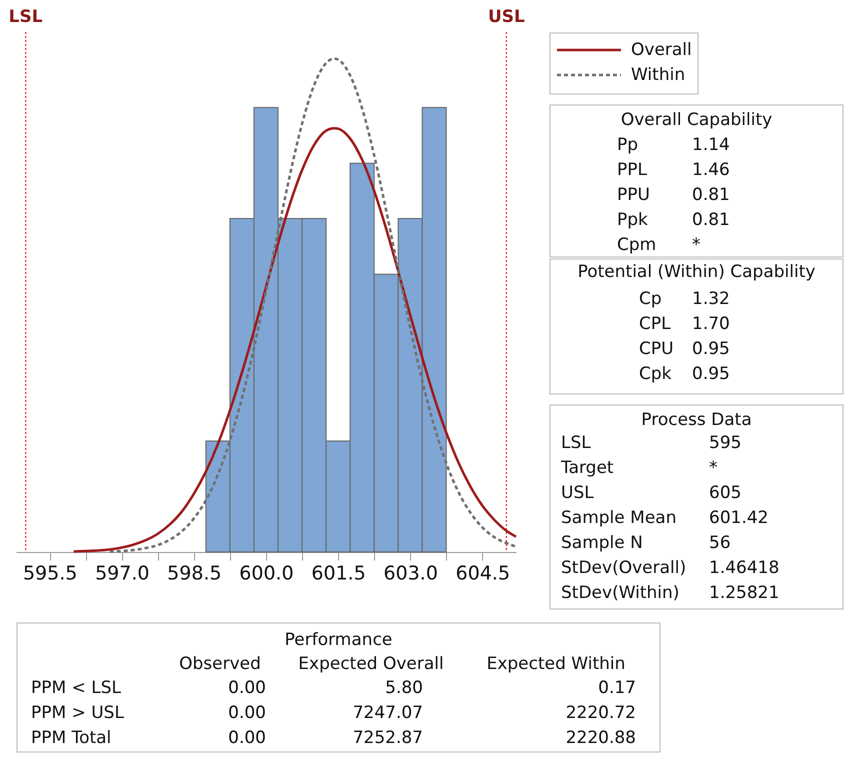 This screenshot has height=767, width=868. What do you see at coordinates (601, 713) in the screenshot?
I see `text: 2220.72` at bounding box center [601, 713].